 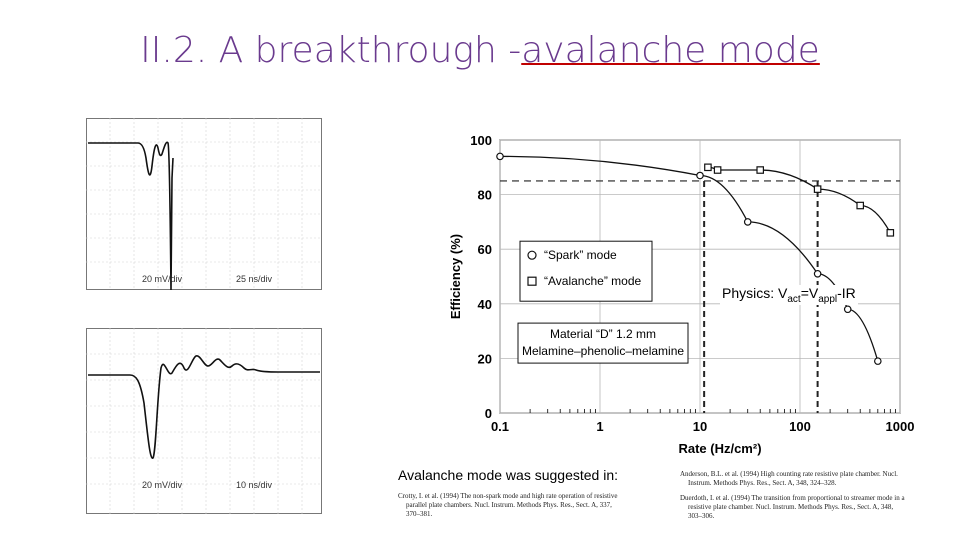 What do you see at coordinates (254, 485) in the screenshot?
I see `scope-avalanche-time: 10 ns/div` at bounding box center [254, 485].